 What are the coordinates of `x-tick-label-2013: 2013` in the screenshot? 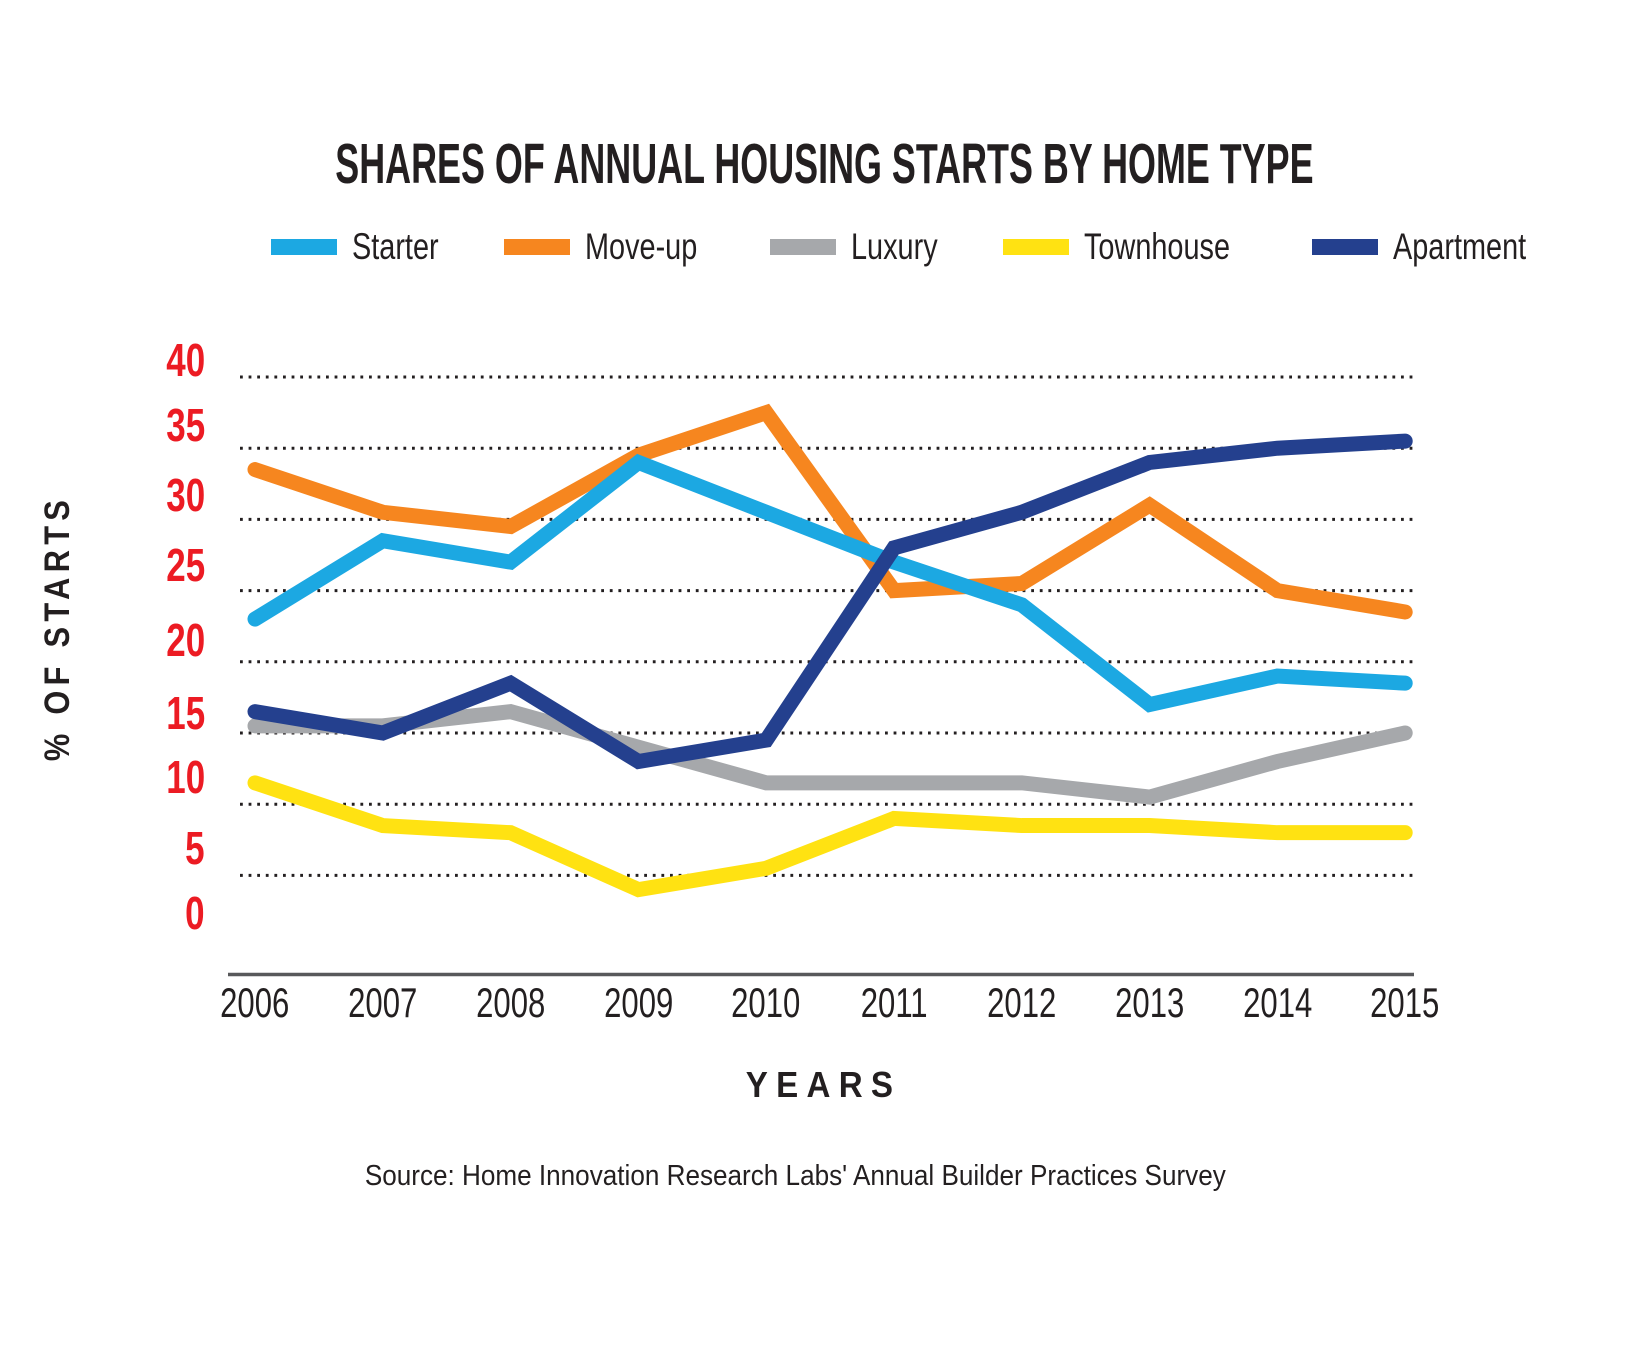 It's located at (1150, 1002).